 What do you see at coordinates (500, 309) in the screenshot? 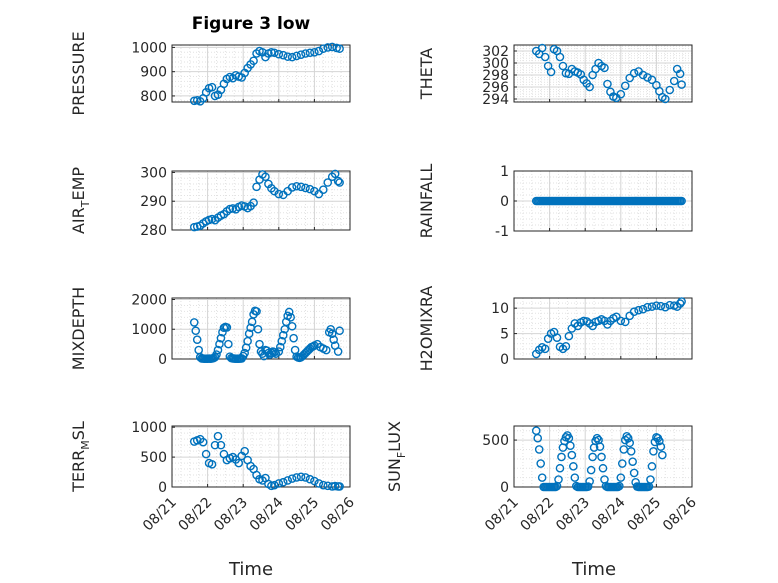
I see `y-tick-label: 10` at bounding box center [500, 309].